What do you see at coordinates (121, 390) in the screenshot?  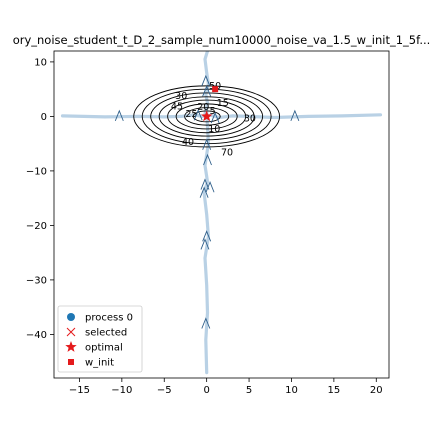 I see `x-tick-label-1: −10` at bounding box center [121, 390].